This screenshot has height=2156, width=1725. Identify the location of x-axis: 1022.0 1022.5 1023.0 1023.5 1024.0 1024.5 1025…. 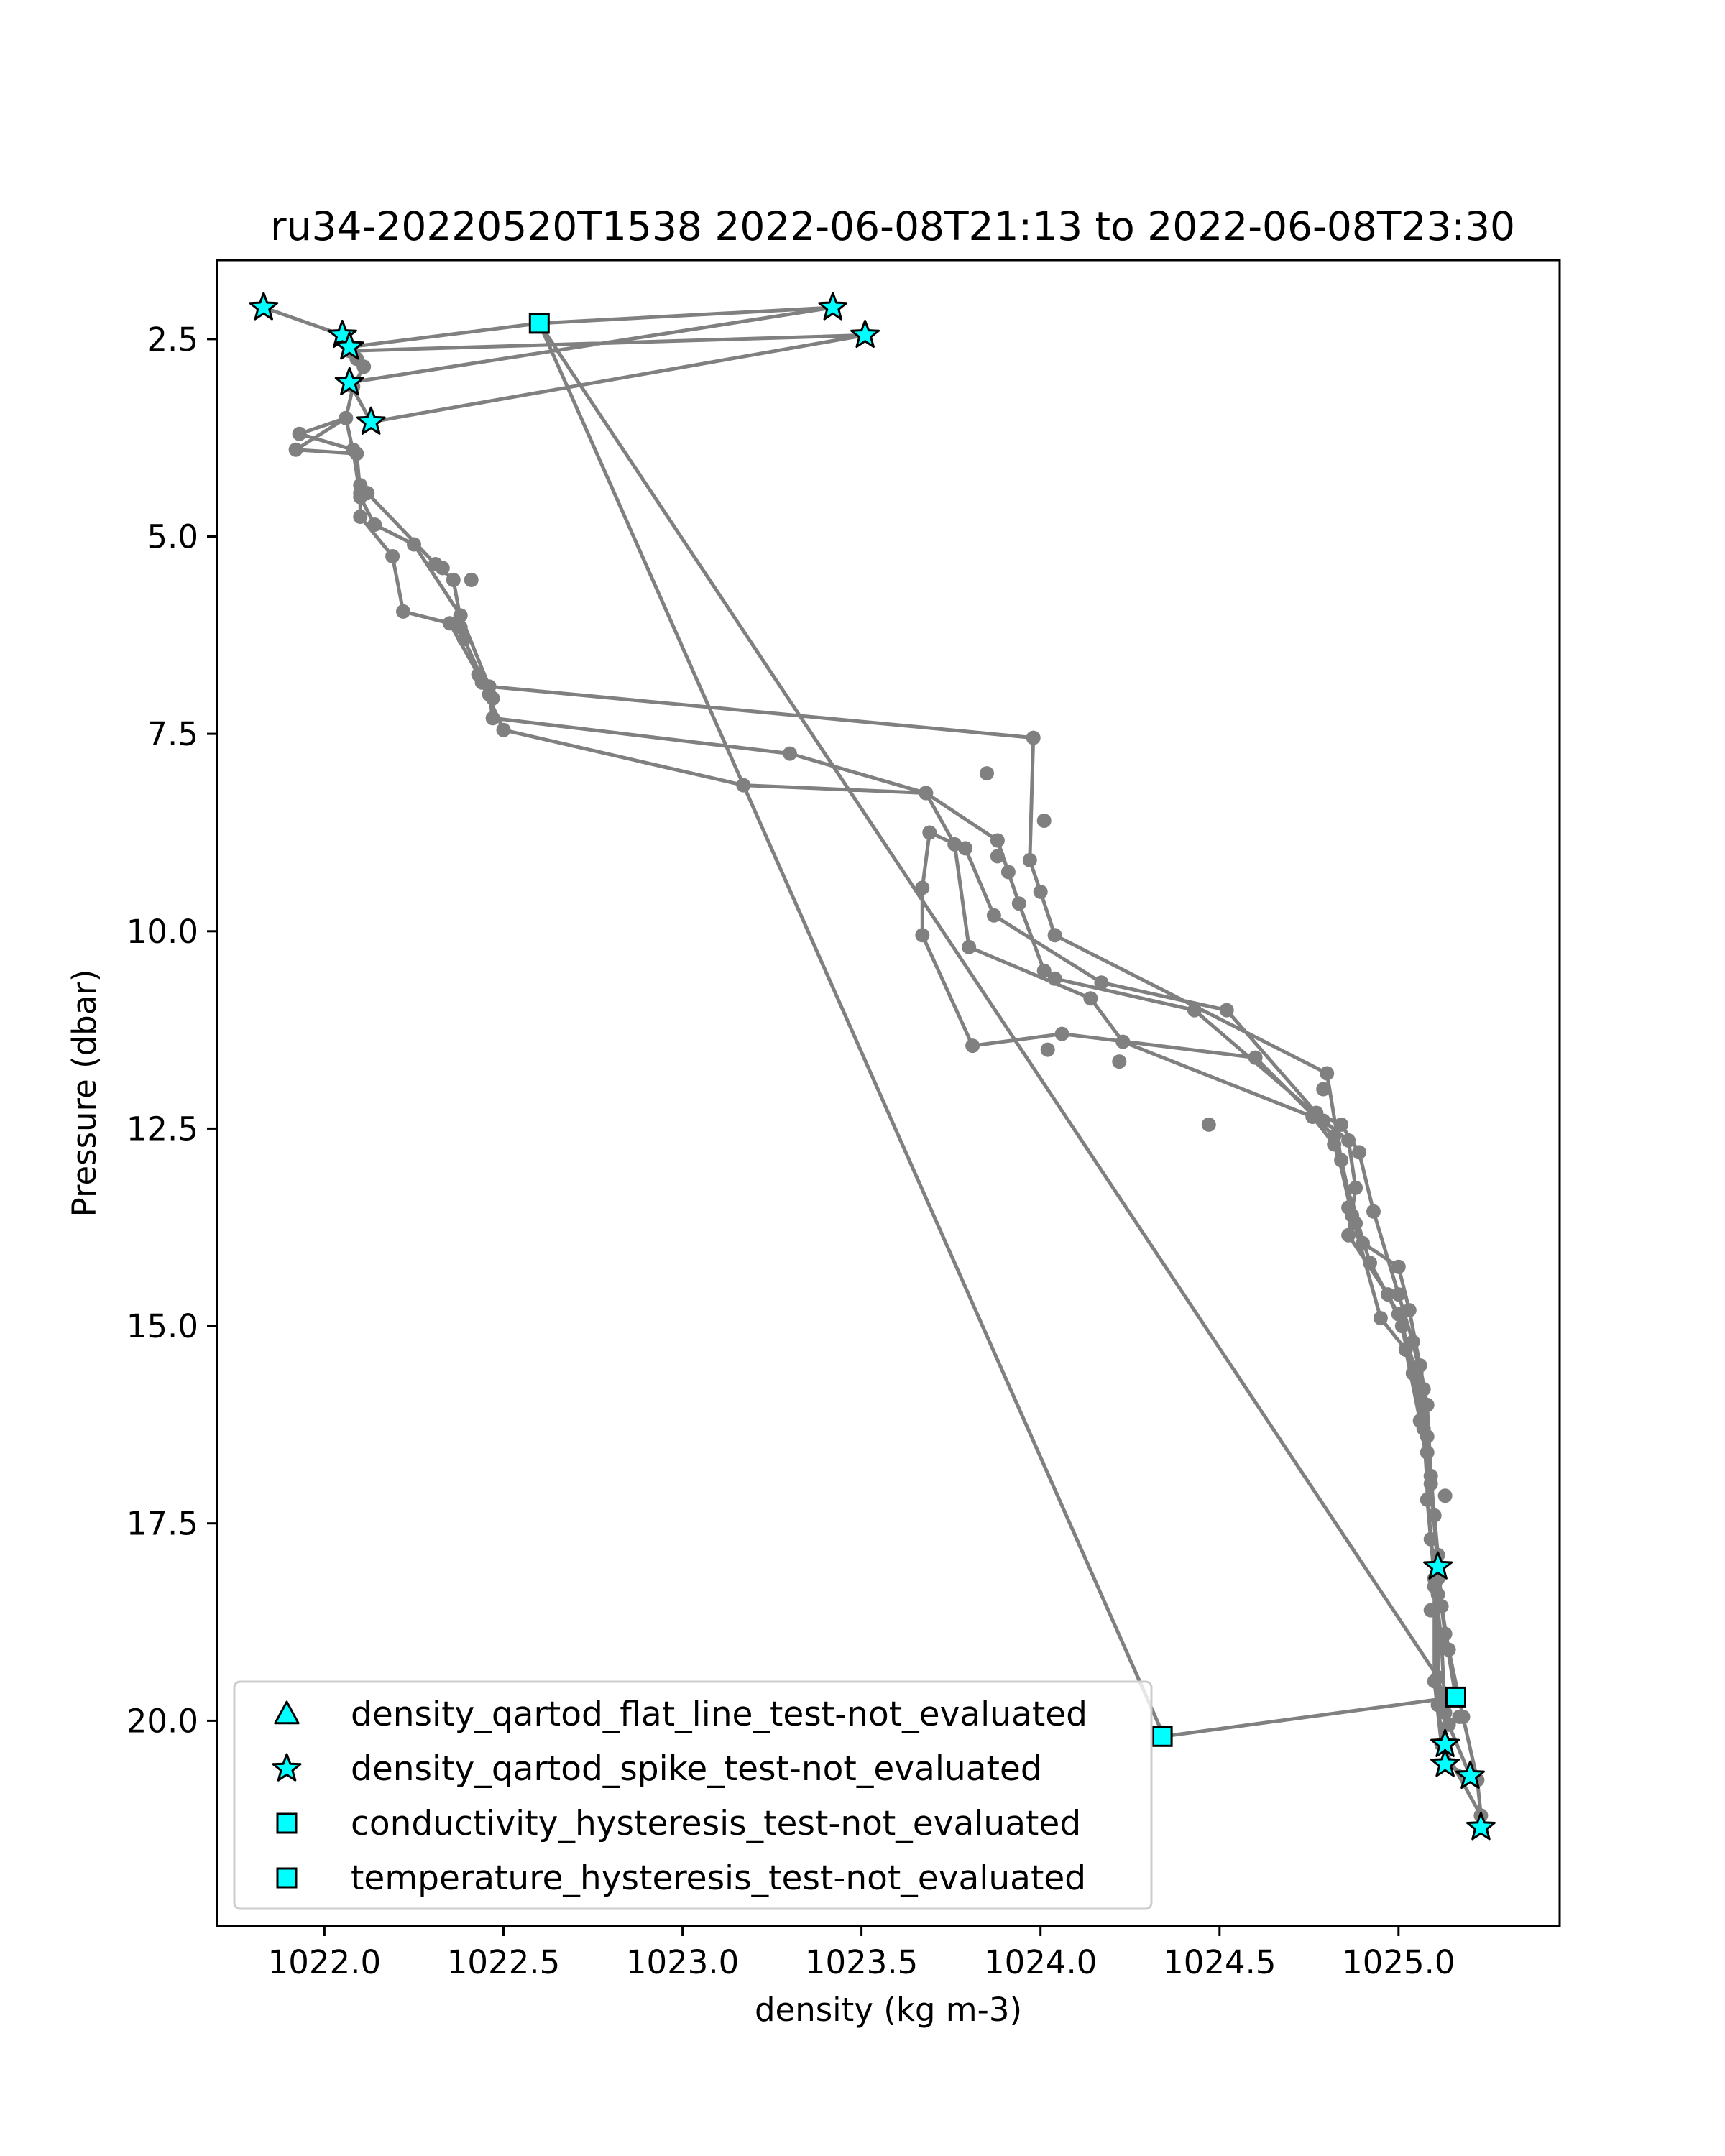
(861, 1953).